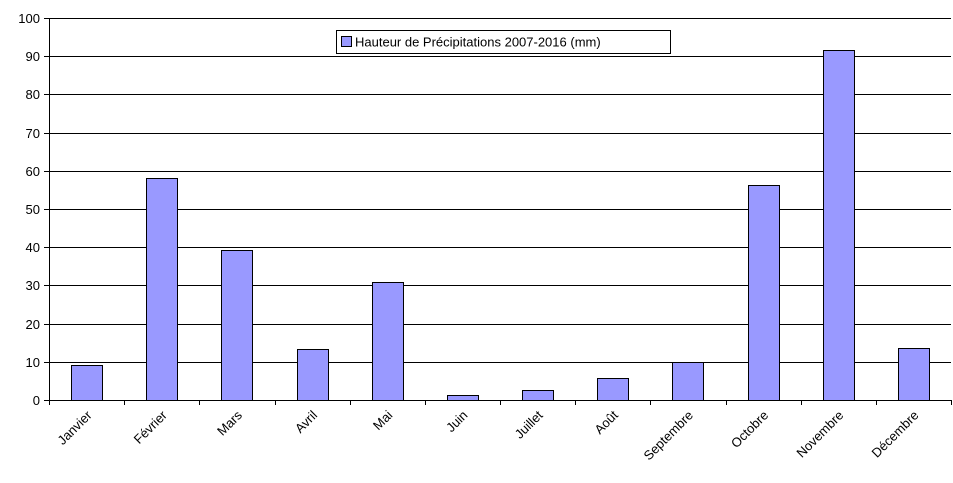  What do you see at coordinates (151, 427) in the screenshot?
I see `x-tick-label: Février` at bounding box center [151, 427].